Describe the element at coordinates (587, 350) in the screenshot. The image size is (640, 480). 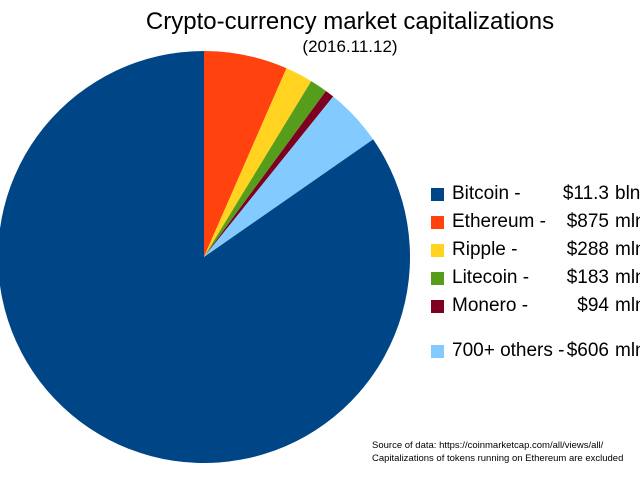
I see `legend-amount: $606` at that location.